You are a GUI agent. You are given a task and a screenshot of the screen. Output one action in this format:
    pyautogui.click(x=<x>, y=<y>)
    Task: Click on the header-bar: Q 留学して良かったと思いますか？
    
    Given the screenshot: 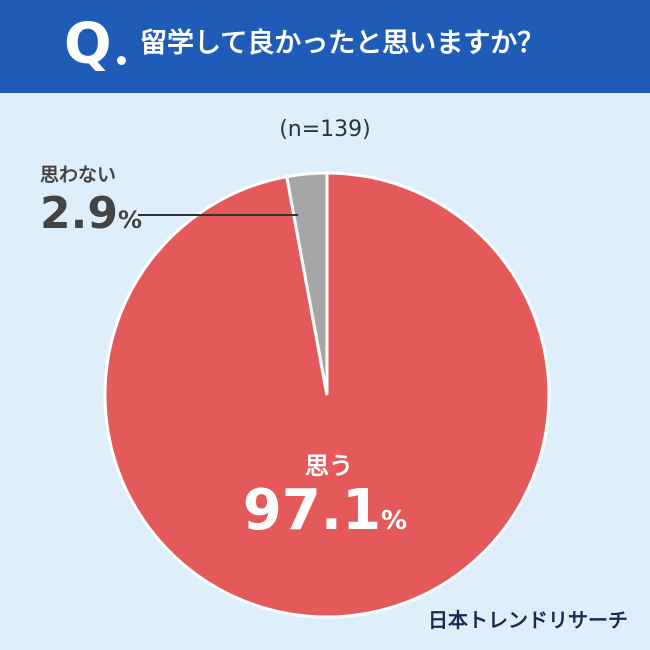 What is the action you would take?
    pyautogui.click(x=325, y=46)
    